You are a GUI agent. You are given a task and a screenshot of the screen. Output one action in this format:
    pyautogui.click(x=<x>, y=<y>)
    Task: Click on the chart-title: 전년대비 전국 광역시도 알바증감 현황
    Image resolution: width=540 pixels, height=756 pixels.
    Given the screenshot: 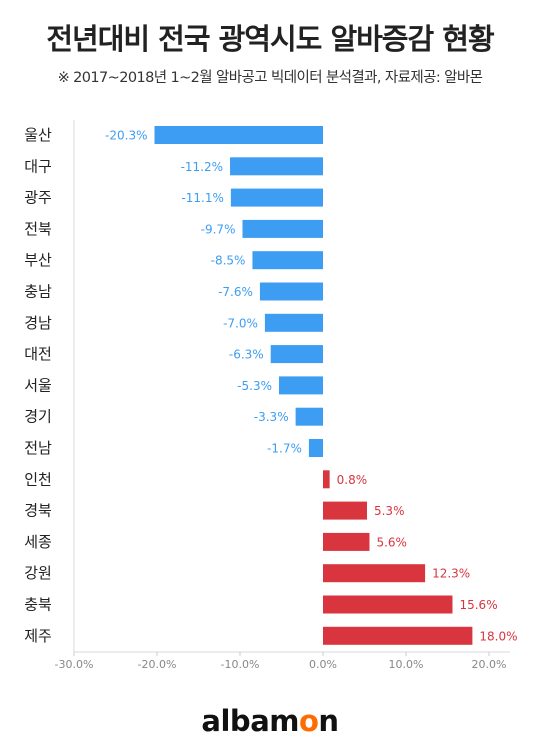 What is the action you would take?
    pyautogui.click(x=270, y=39)
    